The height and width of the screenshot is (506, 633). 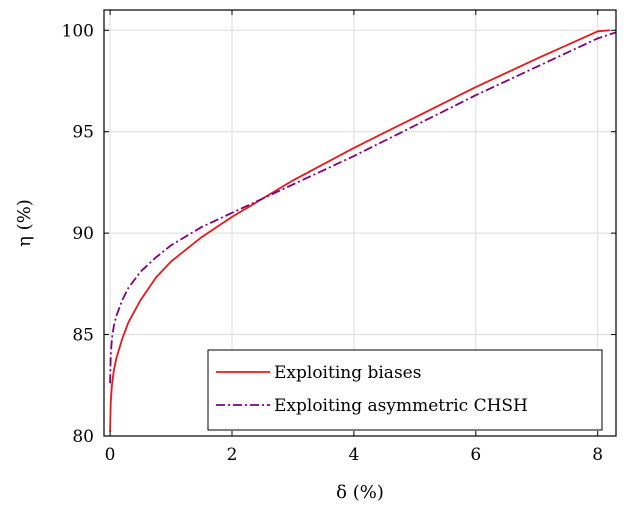 What do you see at coordinates (232, 455) in the screenshot?
I see `x-tick-label: 2` at bounding box center [232, 455].